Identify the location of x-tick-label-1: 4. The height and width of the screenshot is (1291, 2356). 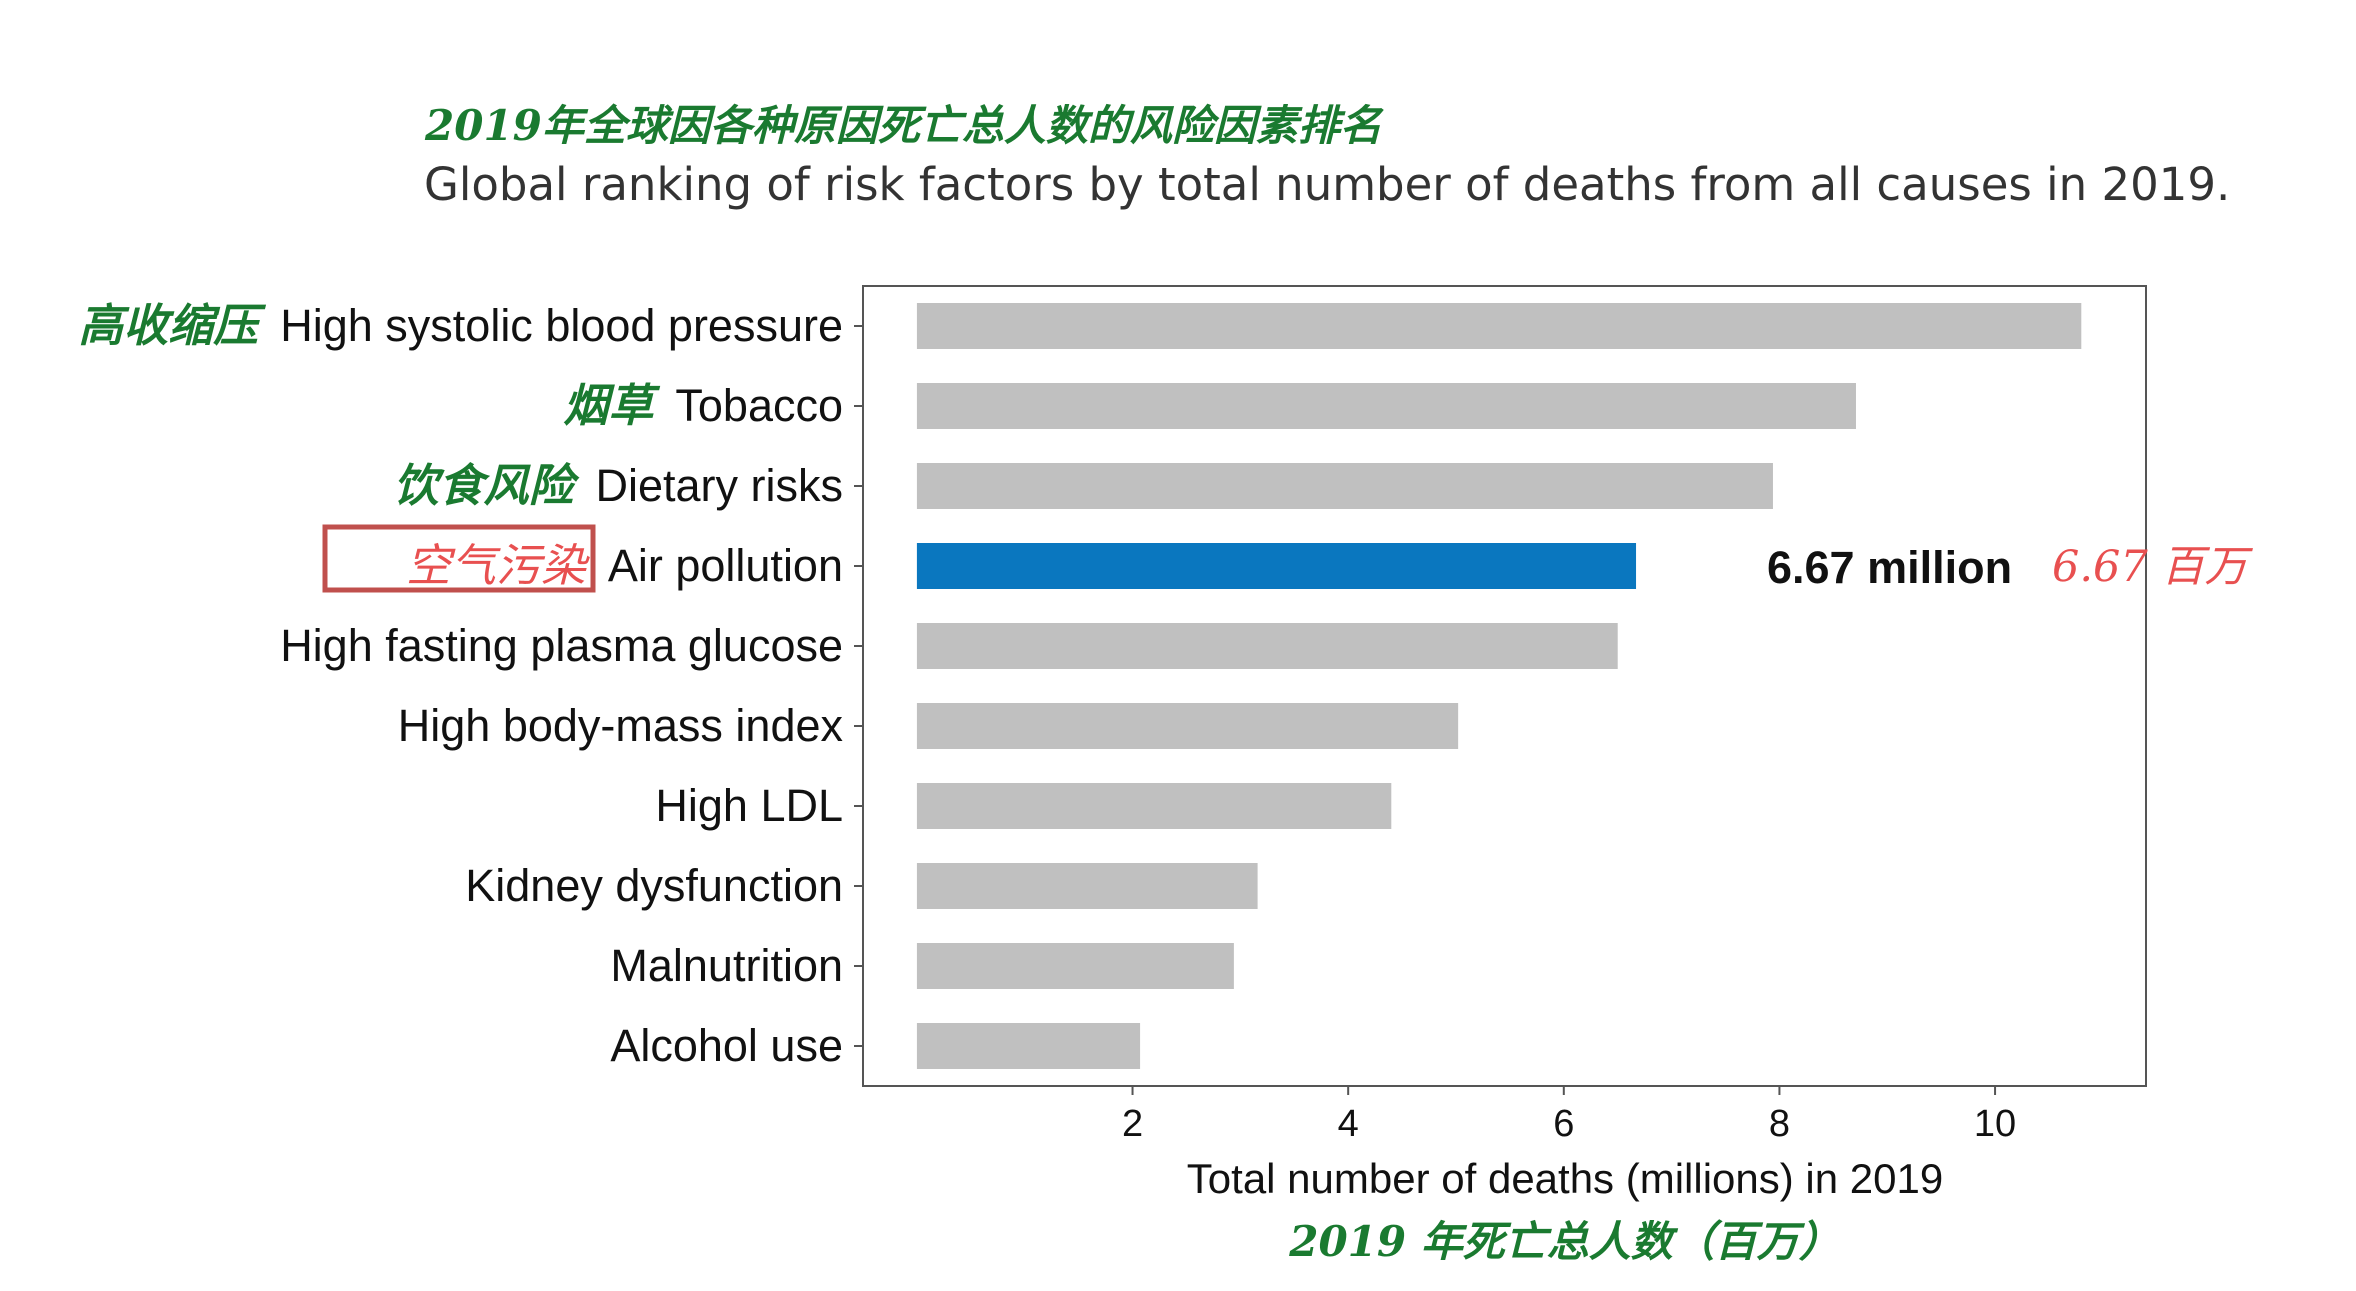
(1348, 1124).